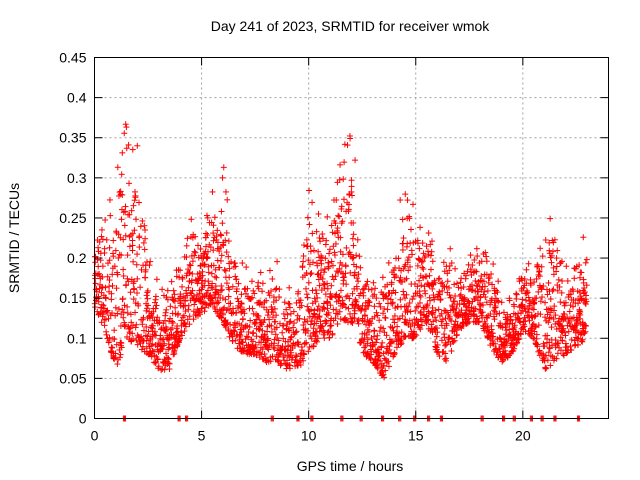 The image size is (640, 480). Describe the element at coordinates (95, 436) in the screenshot. I see `x-tick-label: 0` at that location.